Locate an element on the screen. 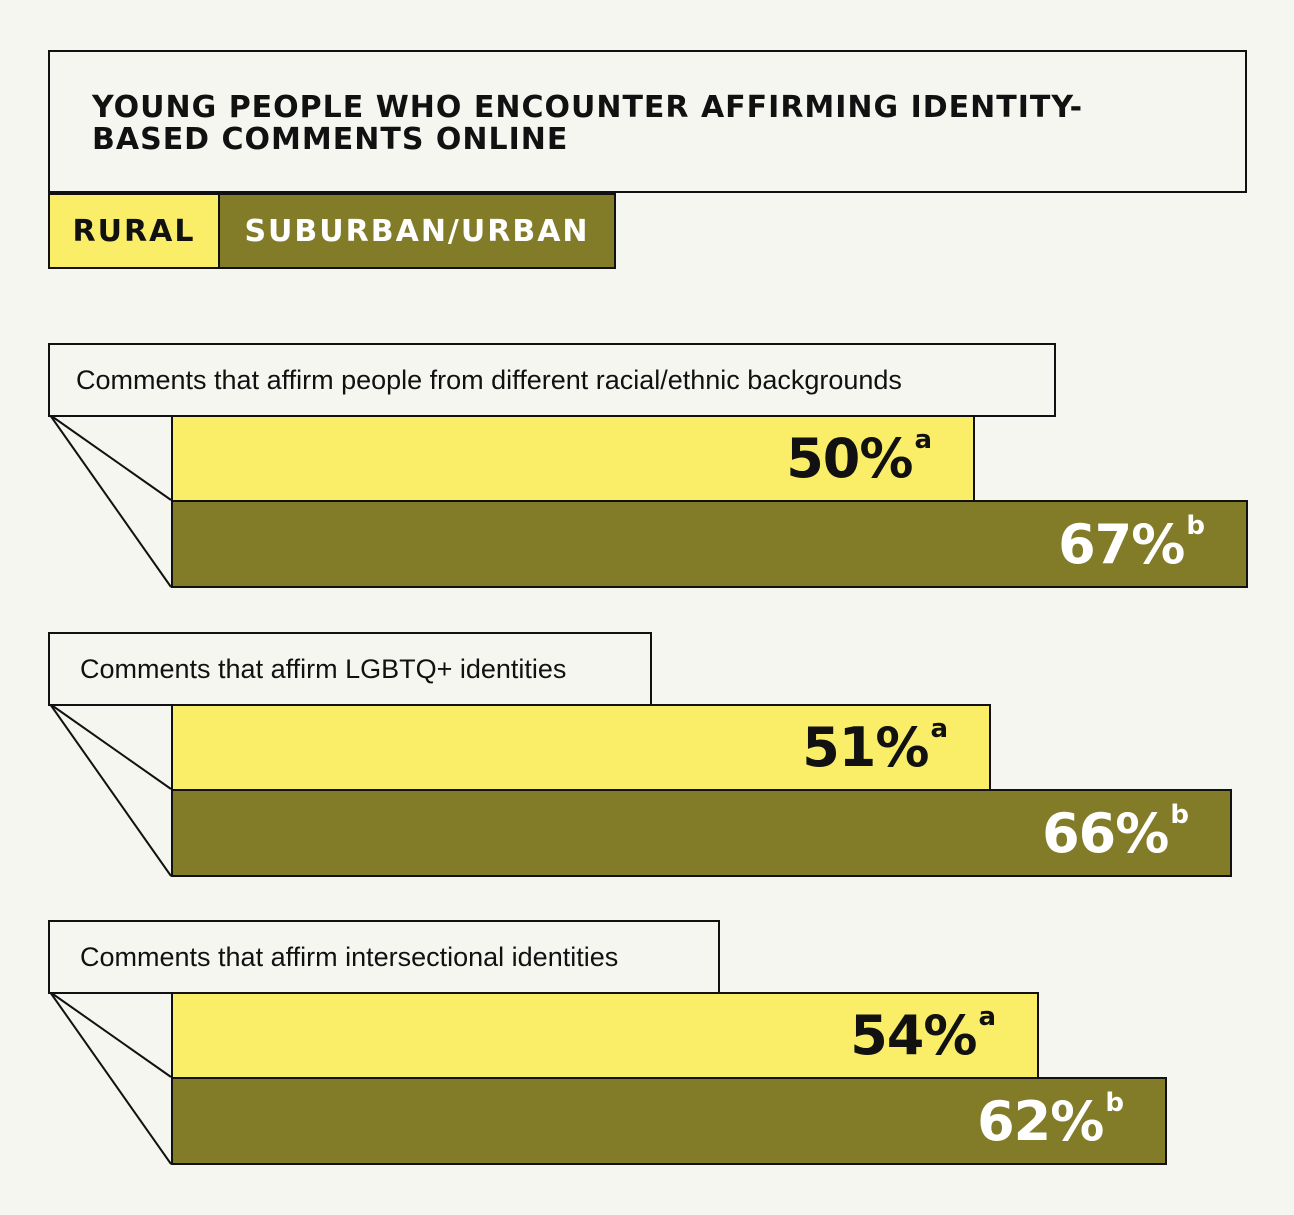 Image resolution: width=1294 pixels, height=1215 pixels. bar-suburban-urban: 66%b is located at coordinates (701, 833).